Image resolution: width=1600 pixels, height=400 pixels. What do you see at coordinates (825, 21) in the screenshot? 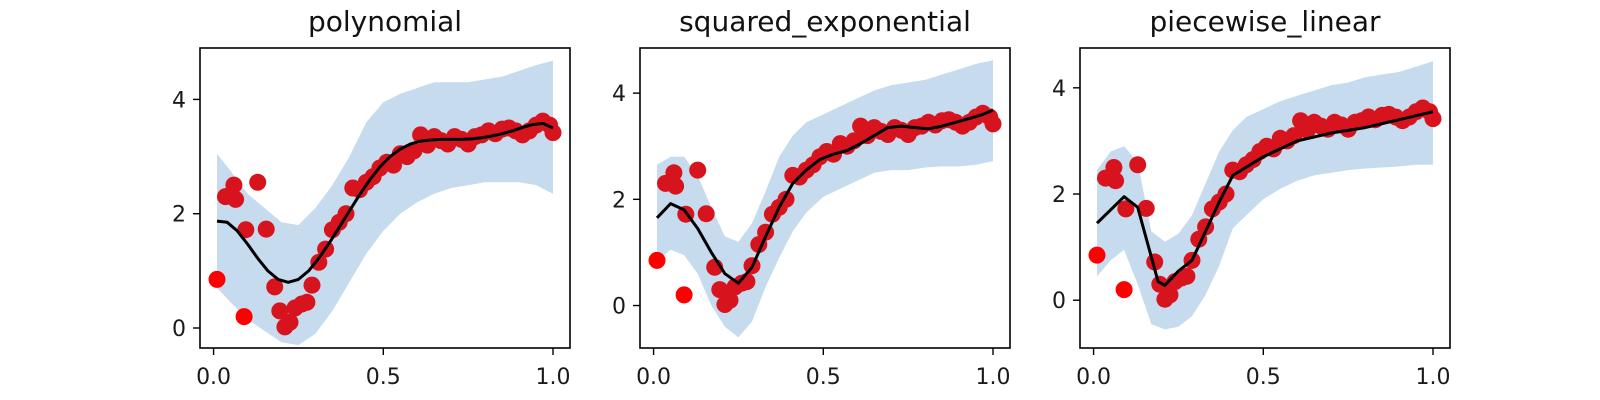
I see `panel-title: squared_exponential` at bounding box center [825, 21].